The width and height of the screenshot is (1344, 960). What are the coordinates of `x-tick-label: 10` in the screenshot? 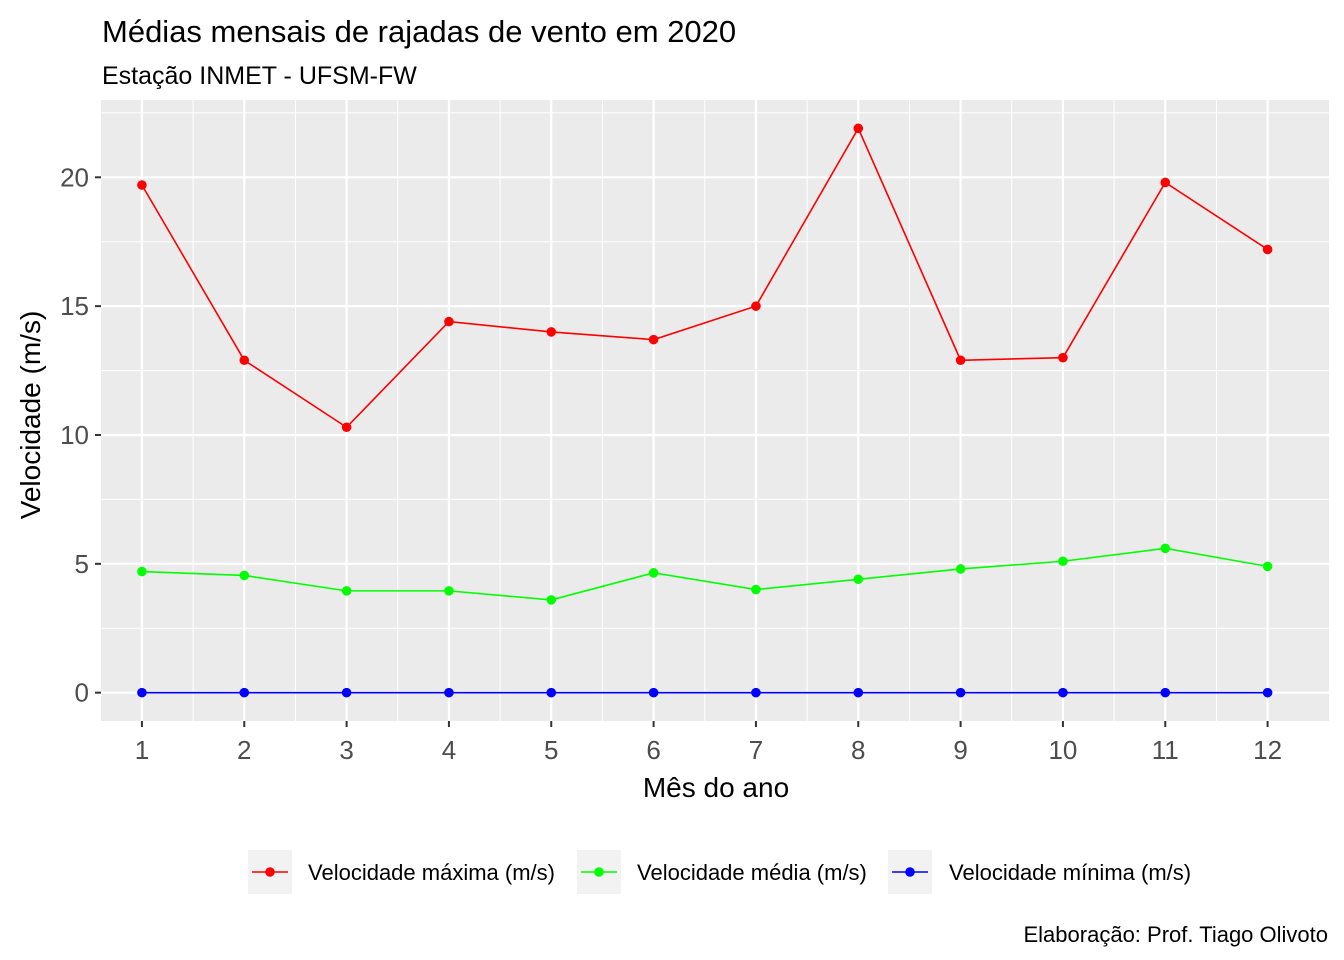 It's located at (1062, 750).